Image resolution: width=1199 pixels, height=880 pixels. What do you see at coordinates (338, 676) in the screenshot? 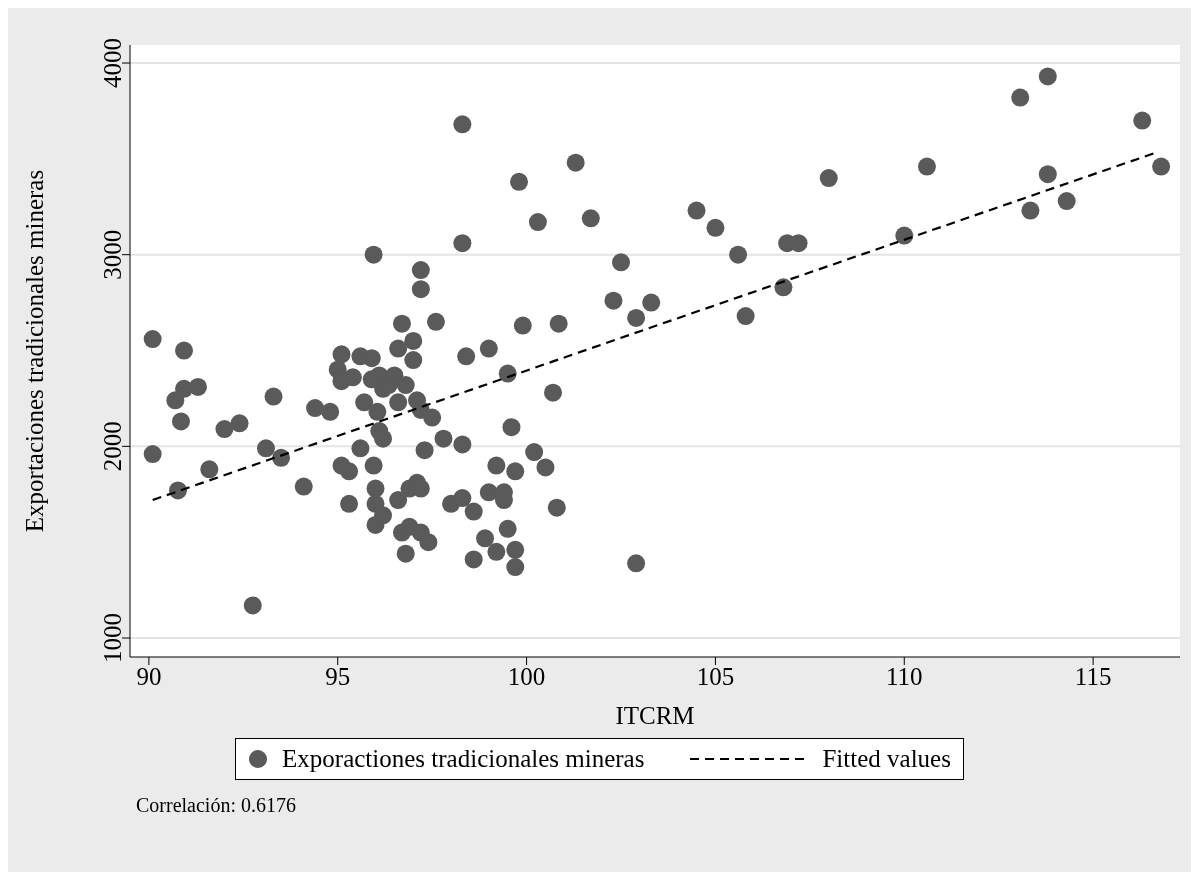
I see `x-tick-label: 95` at bounding box center [338, 676].